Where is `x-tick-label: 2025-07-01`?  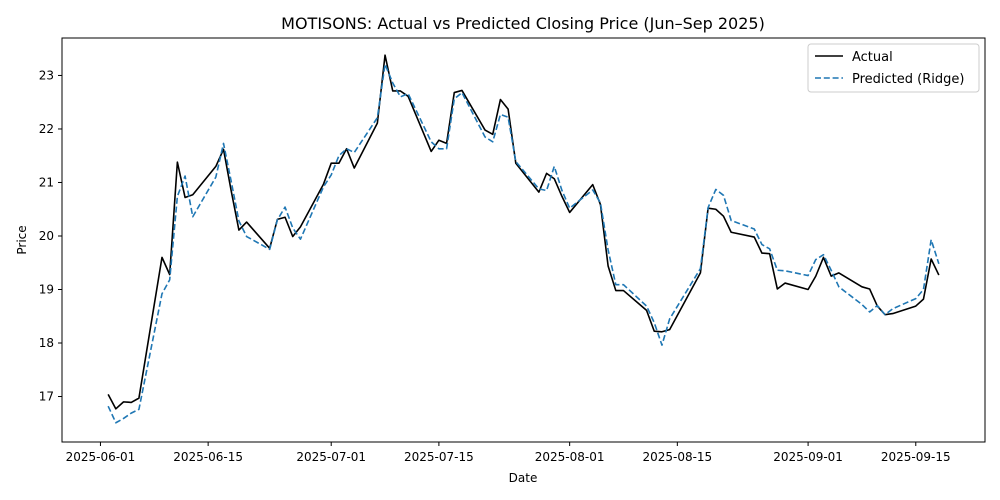
x-tick-label: 2025-07-01 is located at coordinates (331, 457).